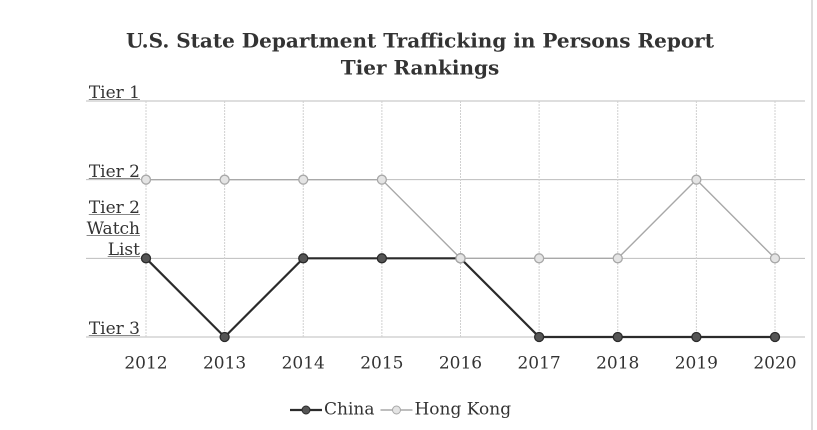 The width and height of the screenshot is (817, 430). I want to click on x-tick-label: 2017, so click(538, 364).